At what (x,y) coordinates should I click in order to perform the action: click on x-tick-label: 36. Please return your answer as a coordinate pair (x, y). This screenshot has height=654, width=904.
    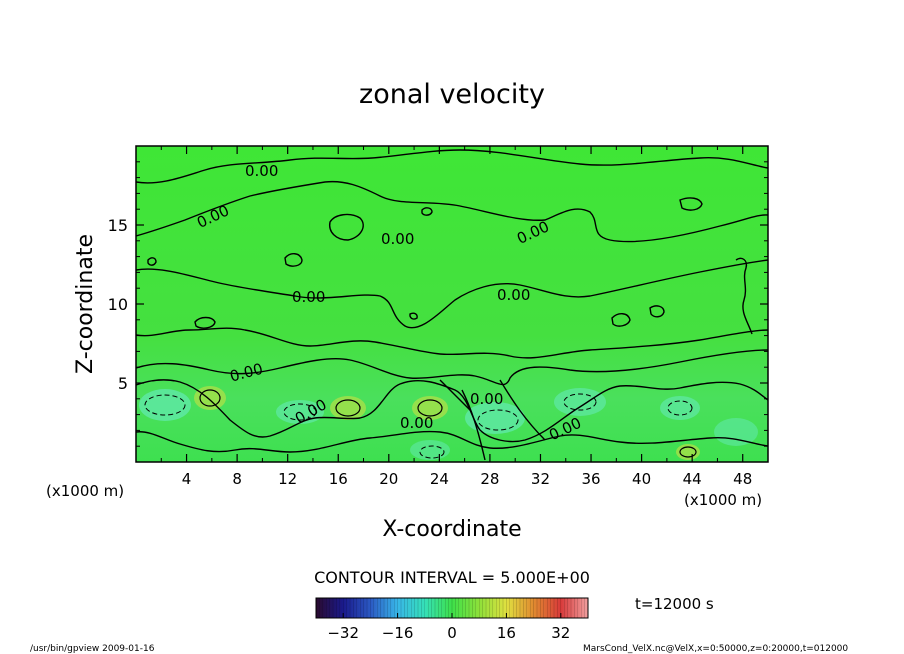
    Looking at the image, I should click on (590, 479).